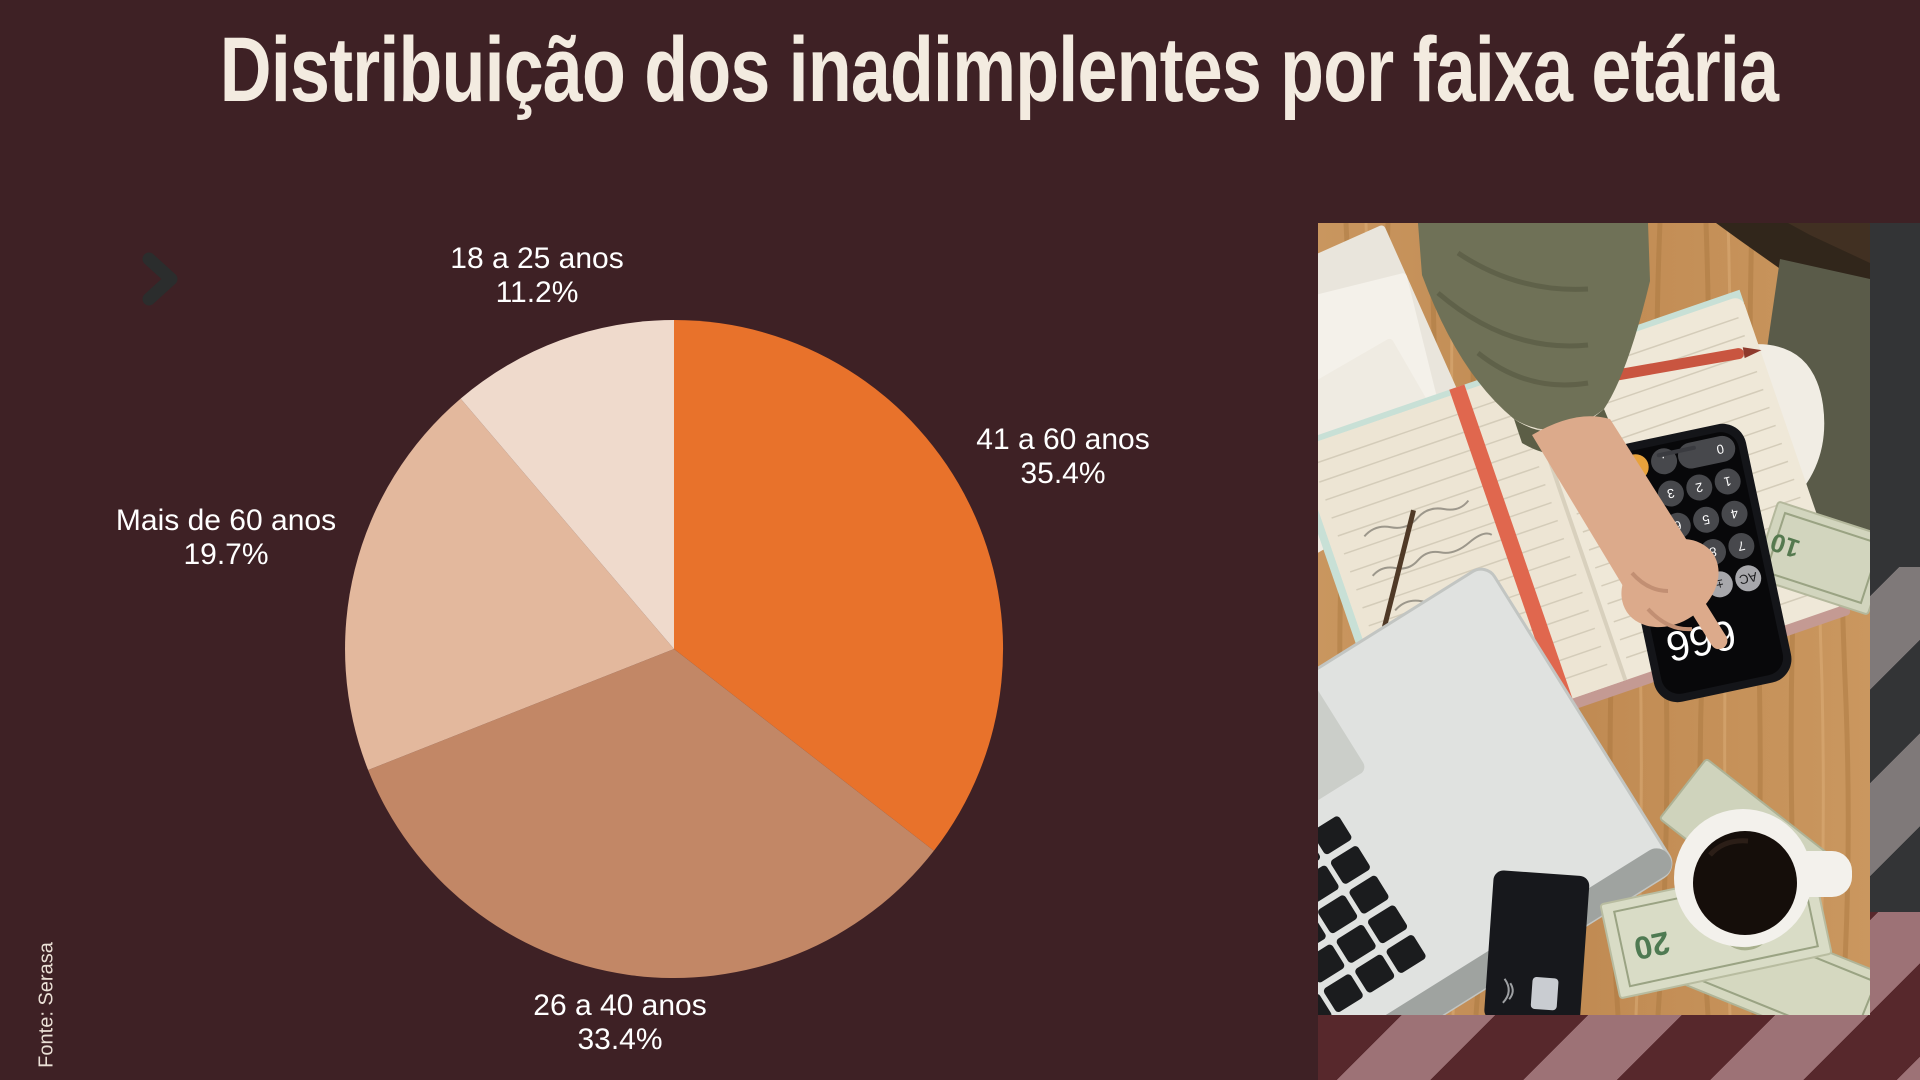 This screenshot has height=1080, width=1920. I want to click on coffee-mug, so click(1763, 878).